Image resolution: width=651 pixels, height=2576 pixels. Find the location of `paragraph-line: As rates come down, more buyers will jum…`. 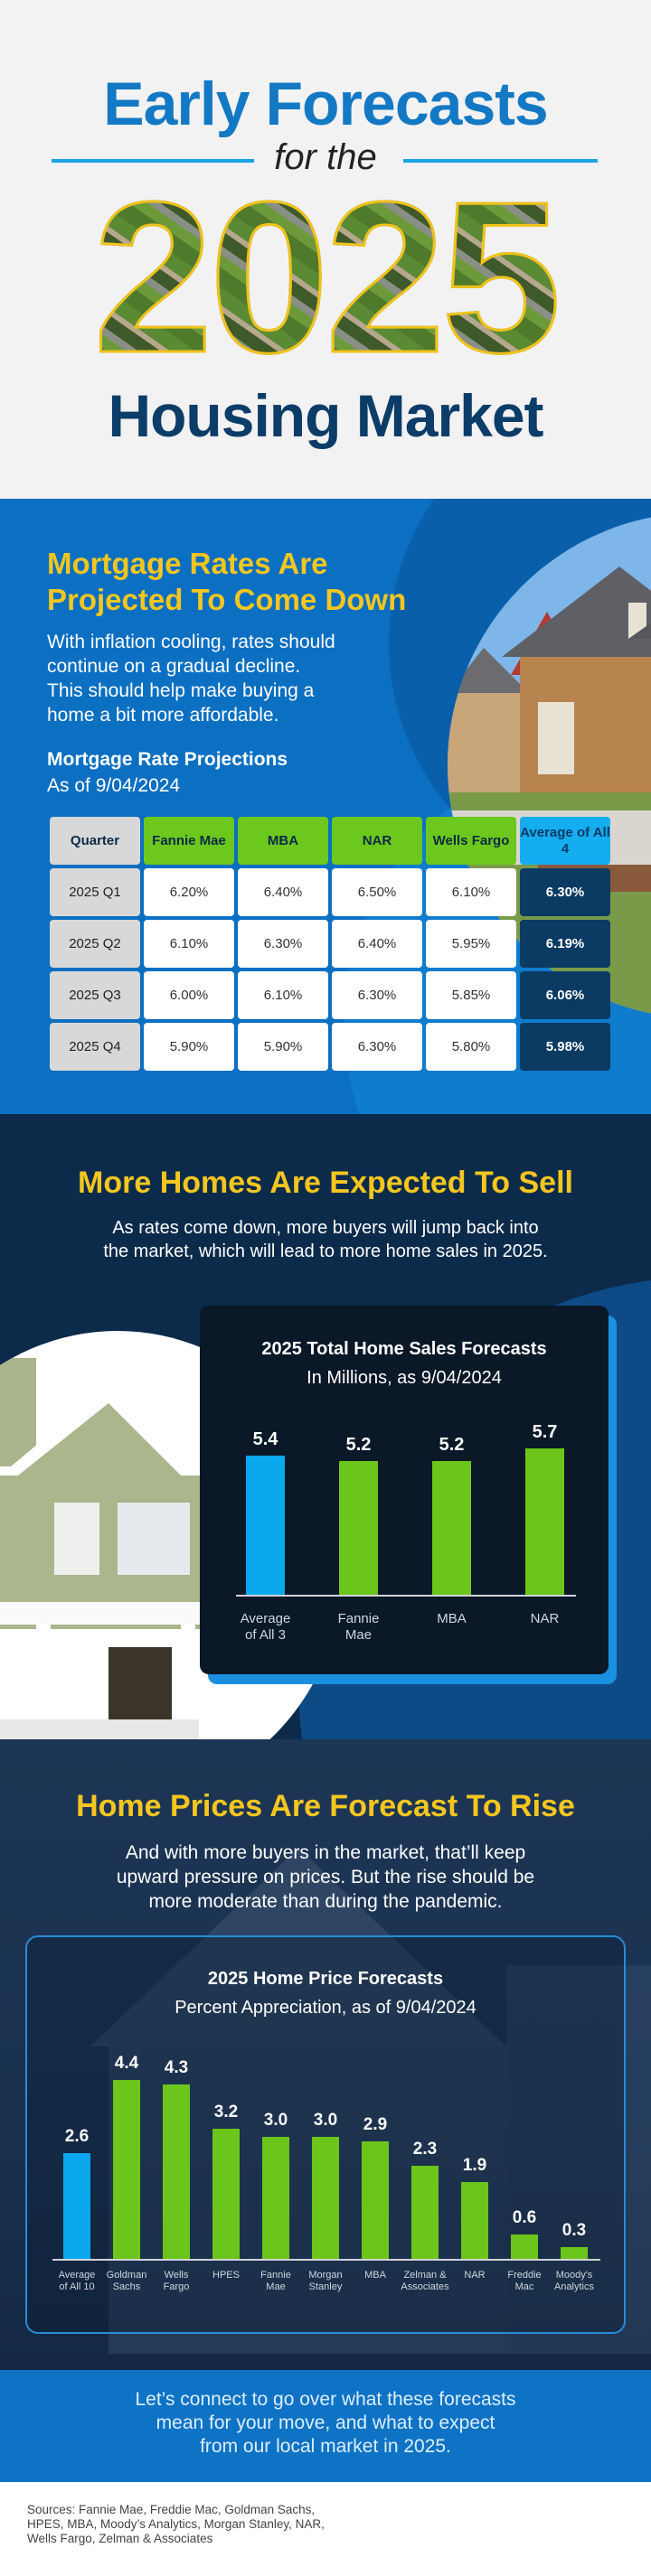

paragraph-line: As rates come down, more buyers will jum… is located at coordinates (326, 1228).